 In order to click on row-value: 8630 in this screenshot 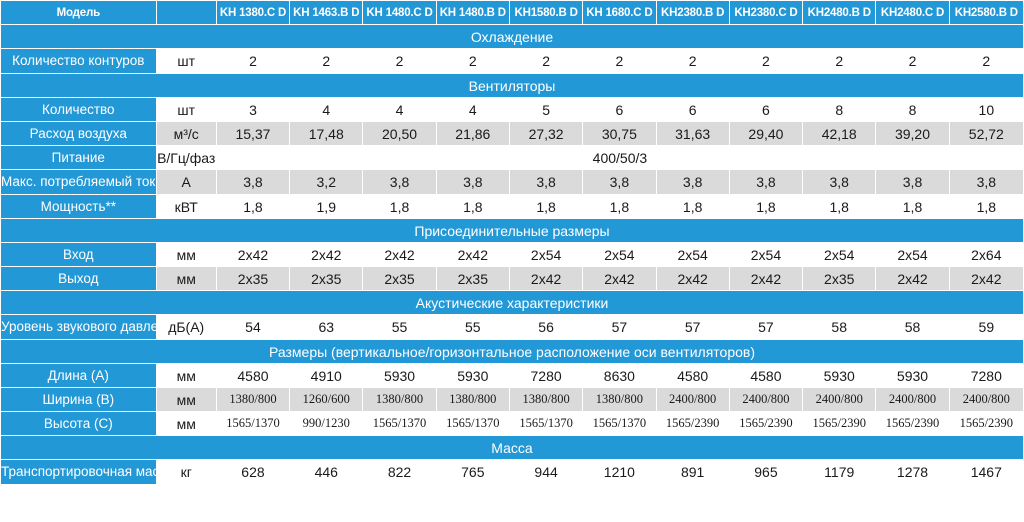, I will do `click(619, 375)`.